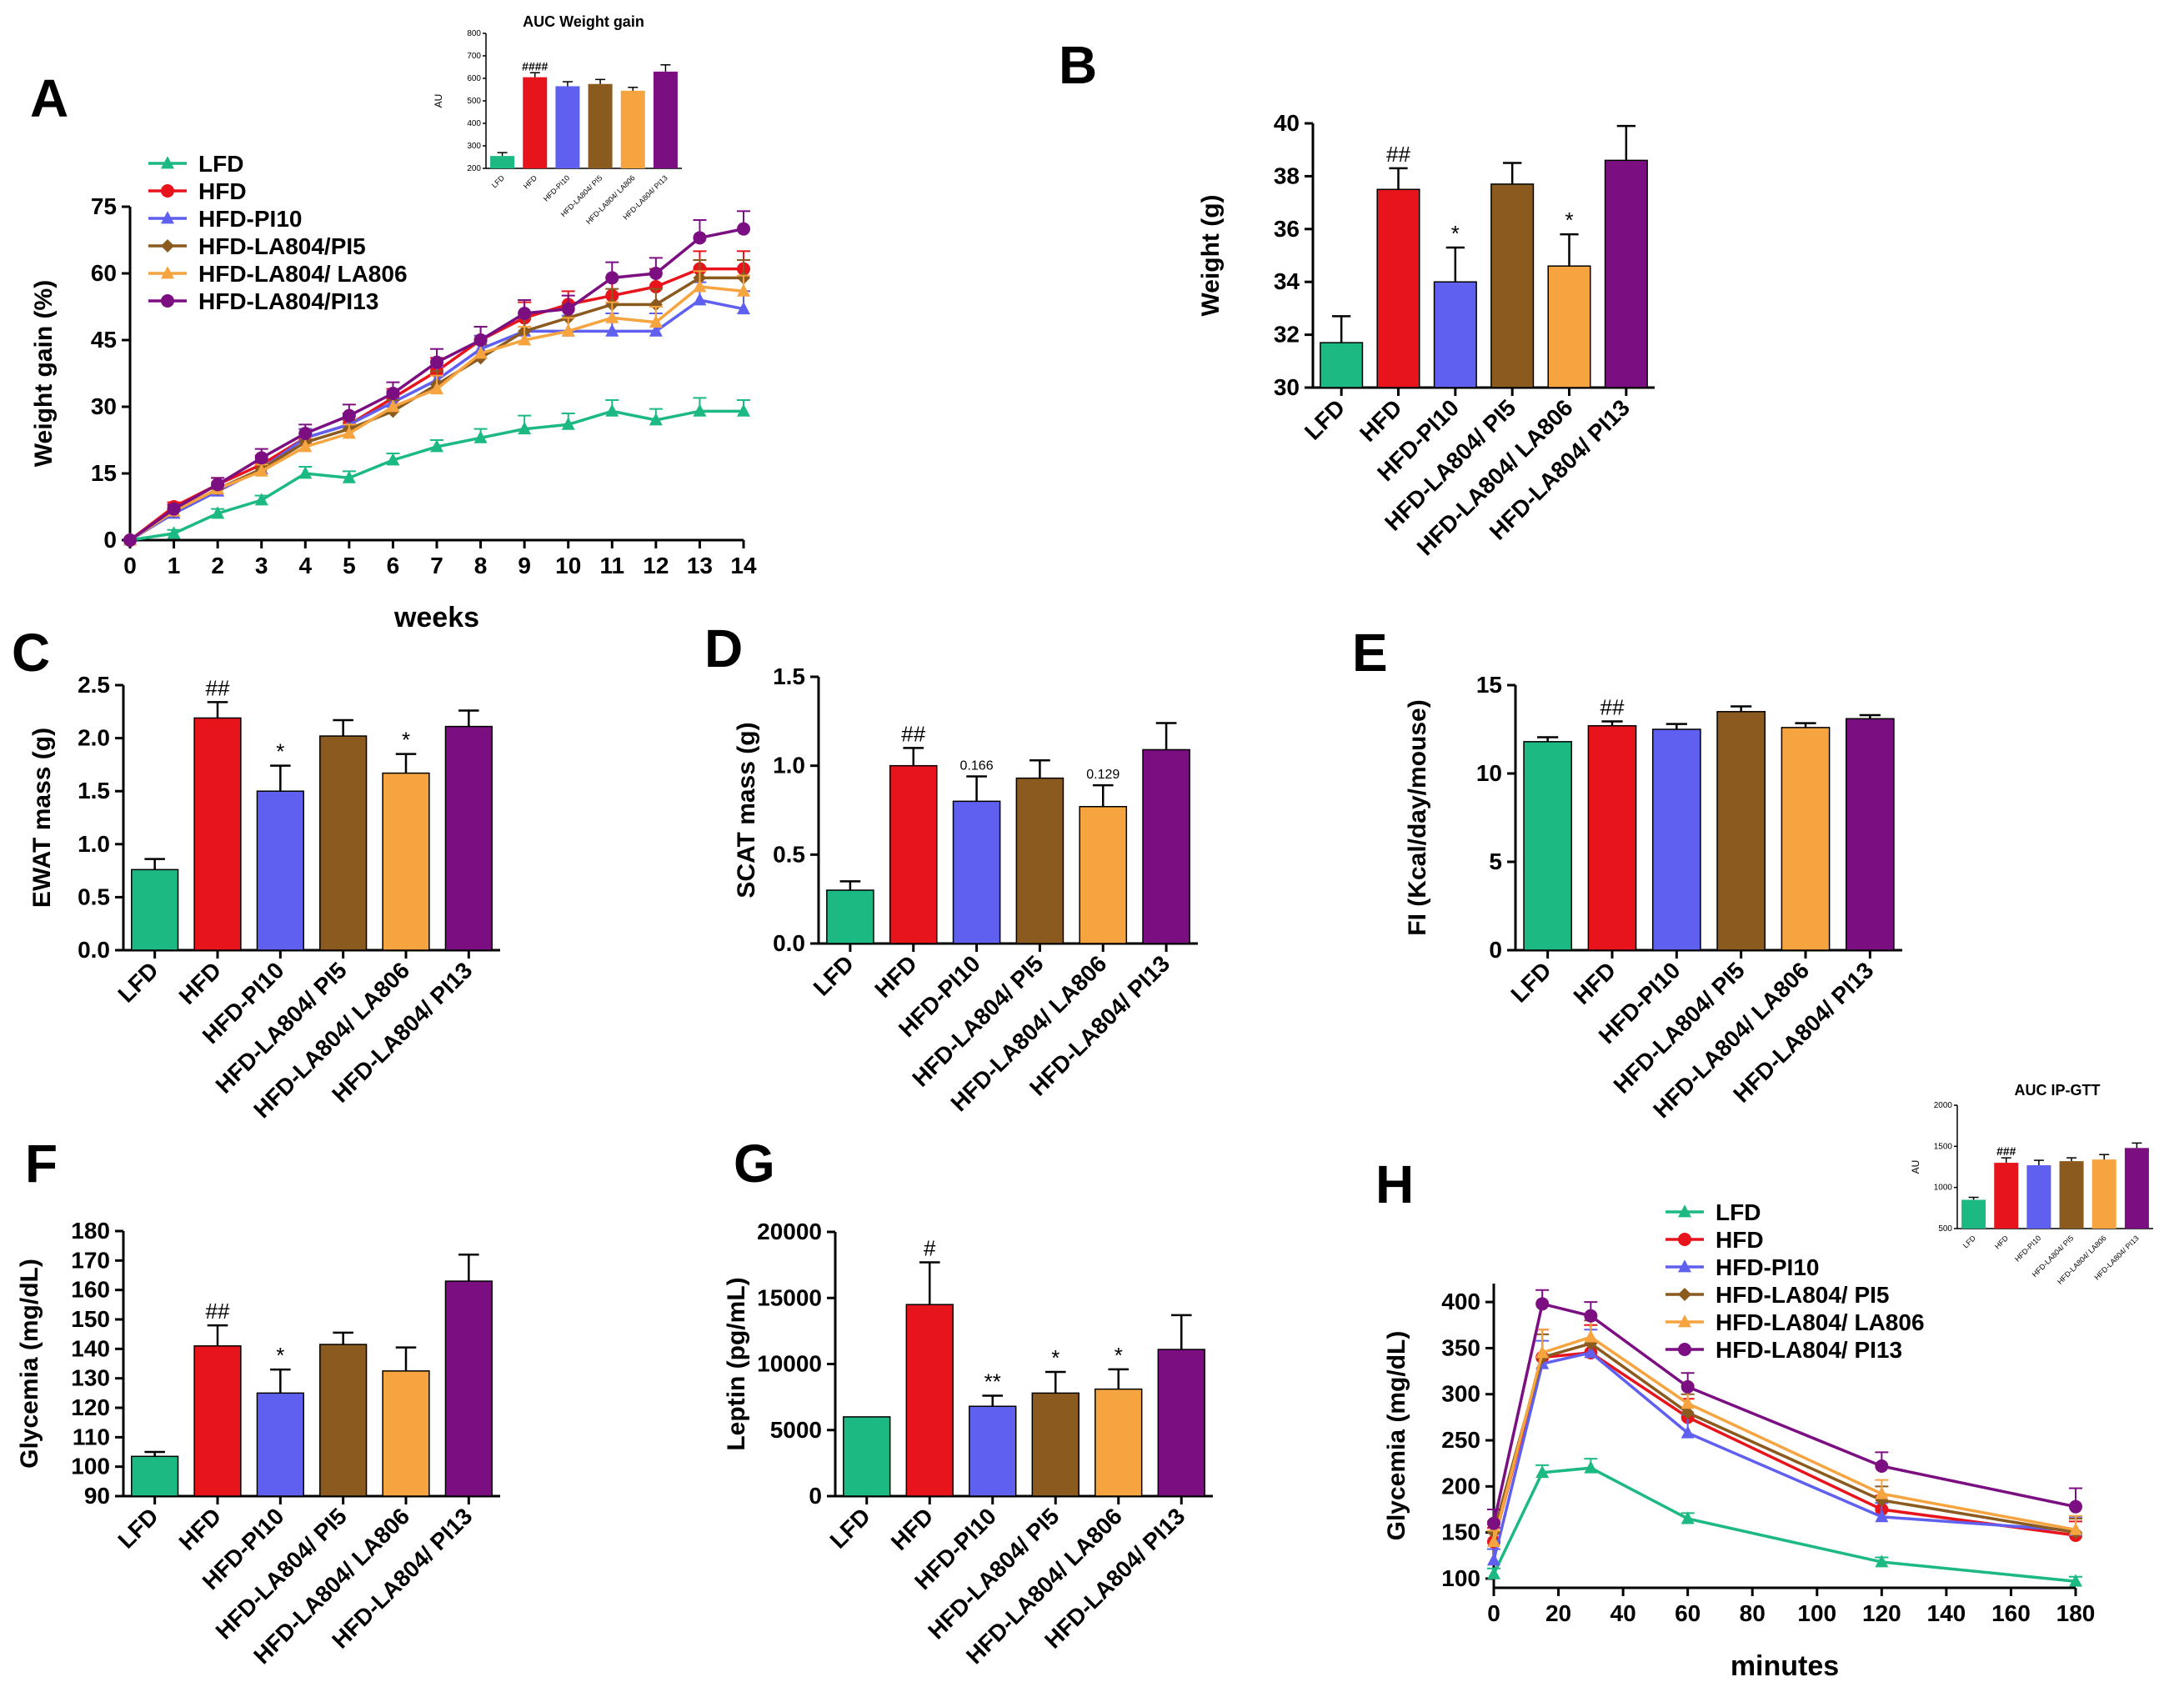  What do you see at coordinates (929, 1400) in the screenshot?
I see `bar-HFD` at bounding box center [929, 1400].